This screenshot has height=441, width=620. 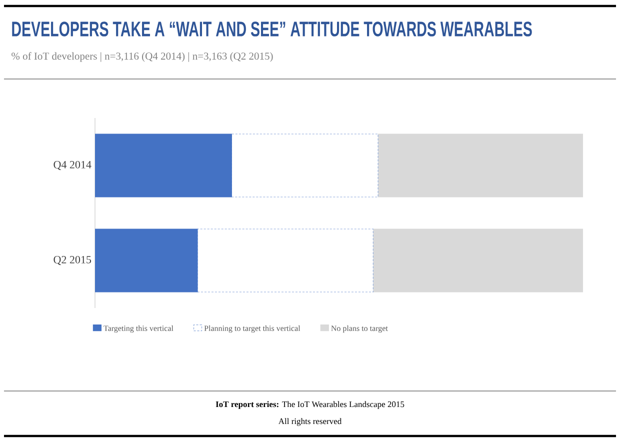 What do you see at coordinates (359, 329) in the screenshot?
I see `legend-label: No plans to target` at bounding box center [359, 329].